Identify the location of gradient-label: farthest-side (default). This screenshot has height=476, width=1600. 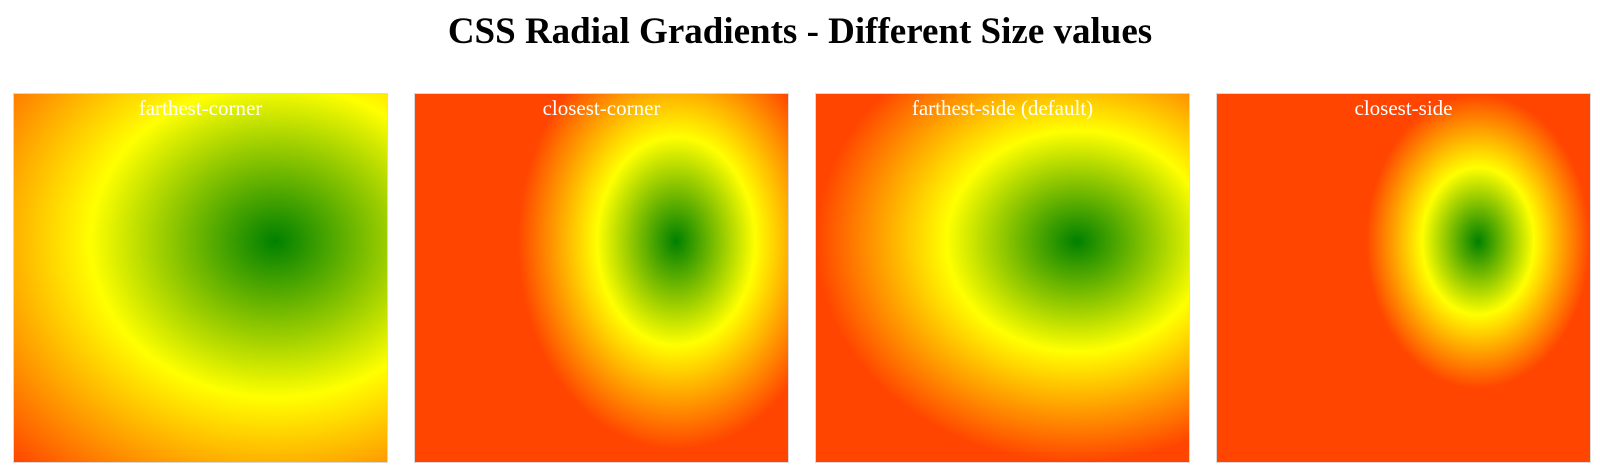
(1002, 108).